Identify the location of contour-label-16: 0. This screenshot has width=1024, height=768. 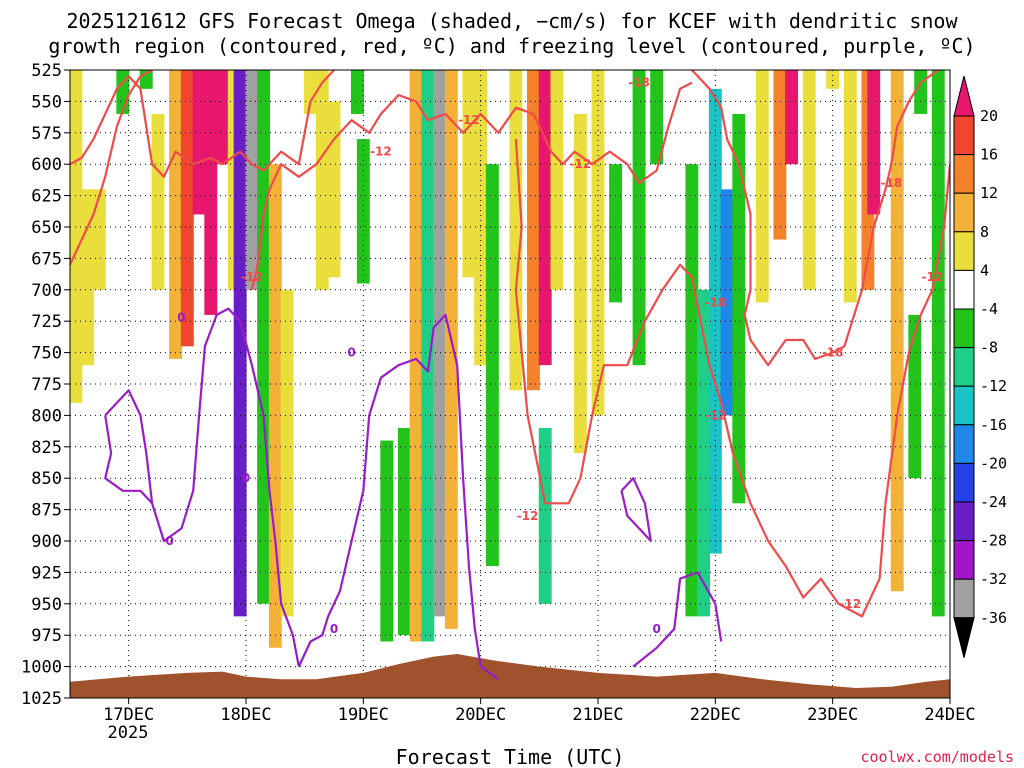
(334, 629).